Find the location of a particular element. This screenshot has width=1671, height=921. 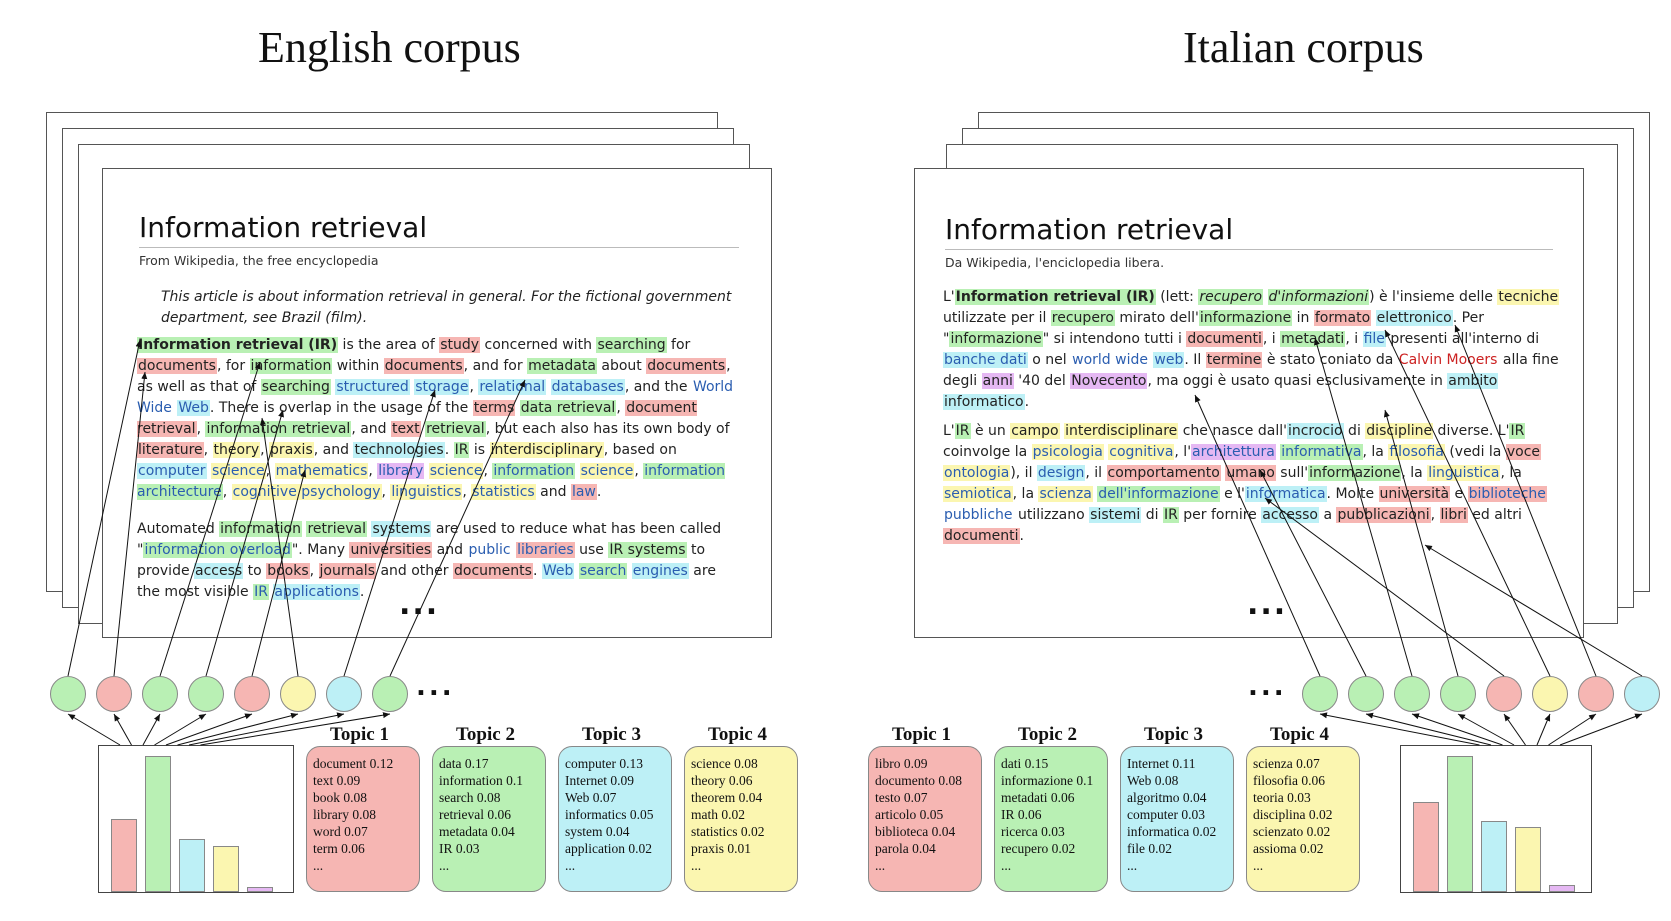

highlighted-word: informativa is located at coordinates (1321, 452).